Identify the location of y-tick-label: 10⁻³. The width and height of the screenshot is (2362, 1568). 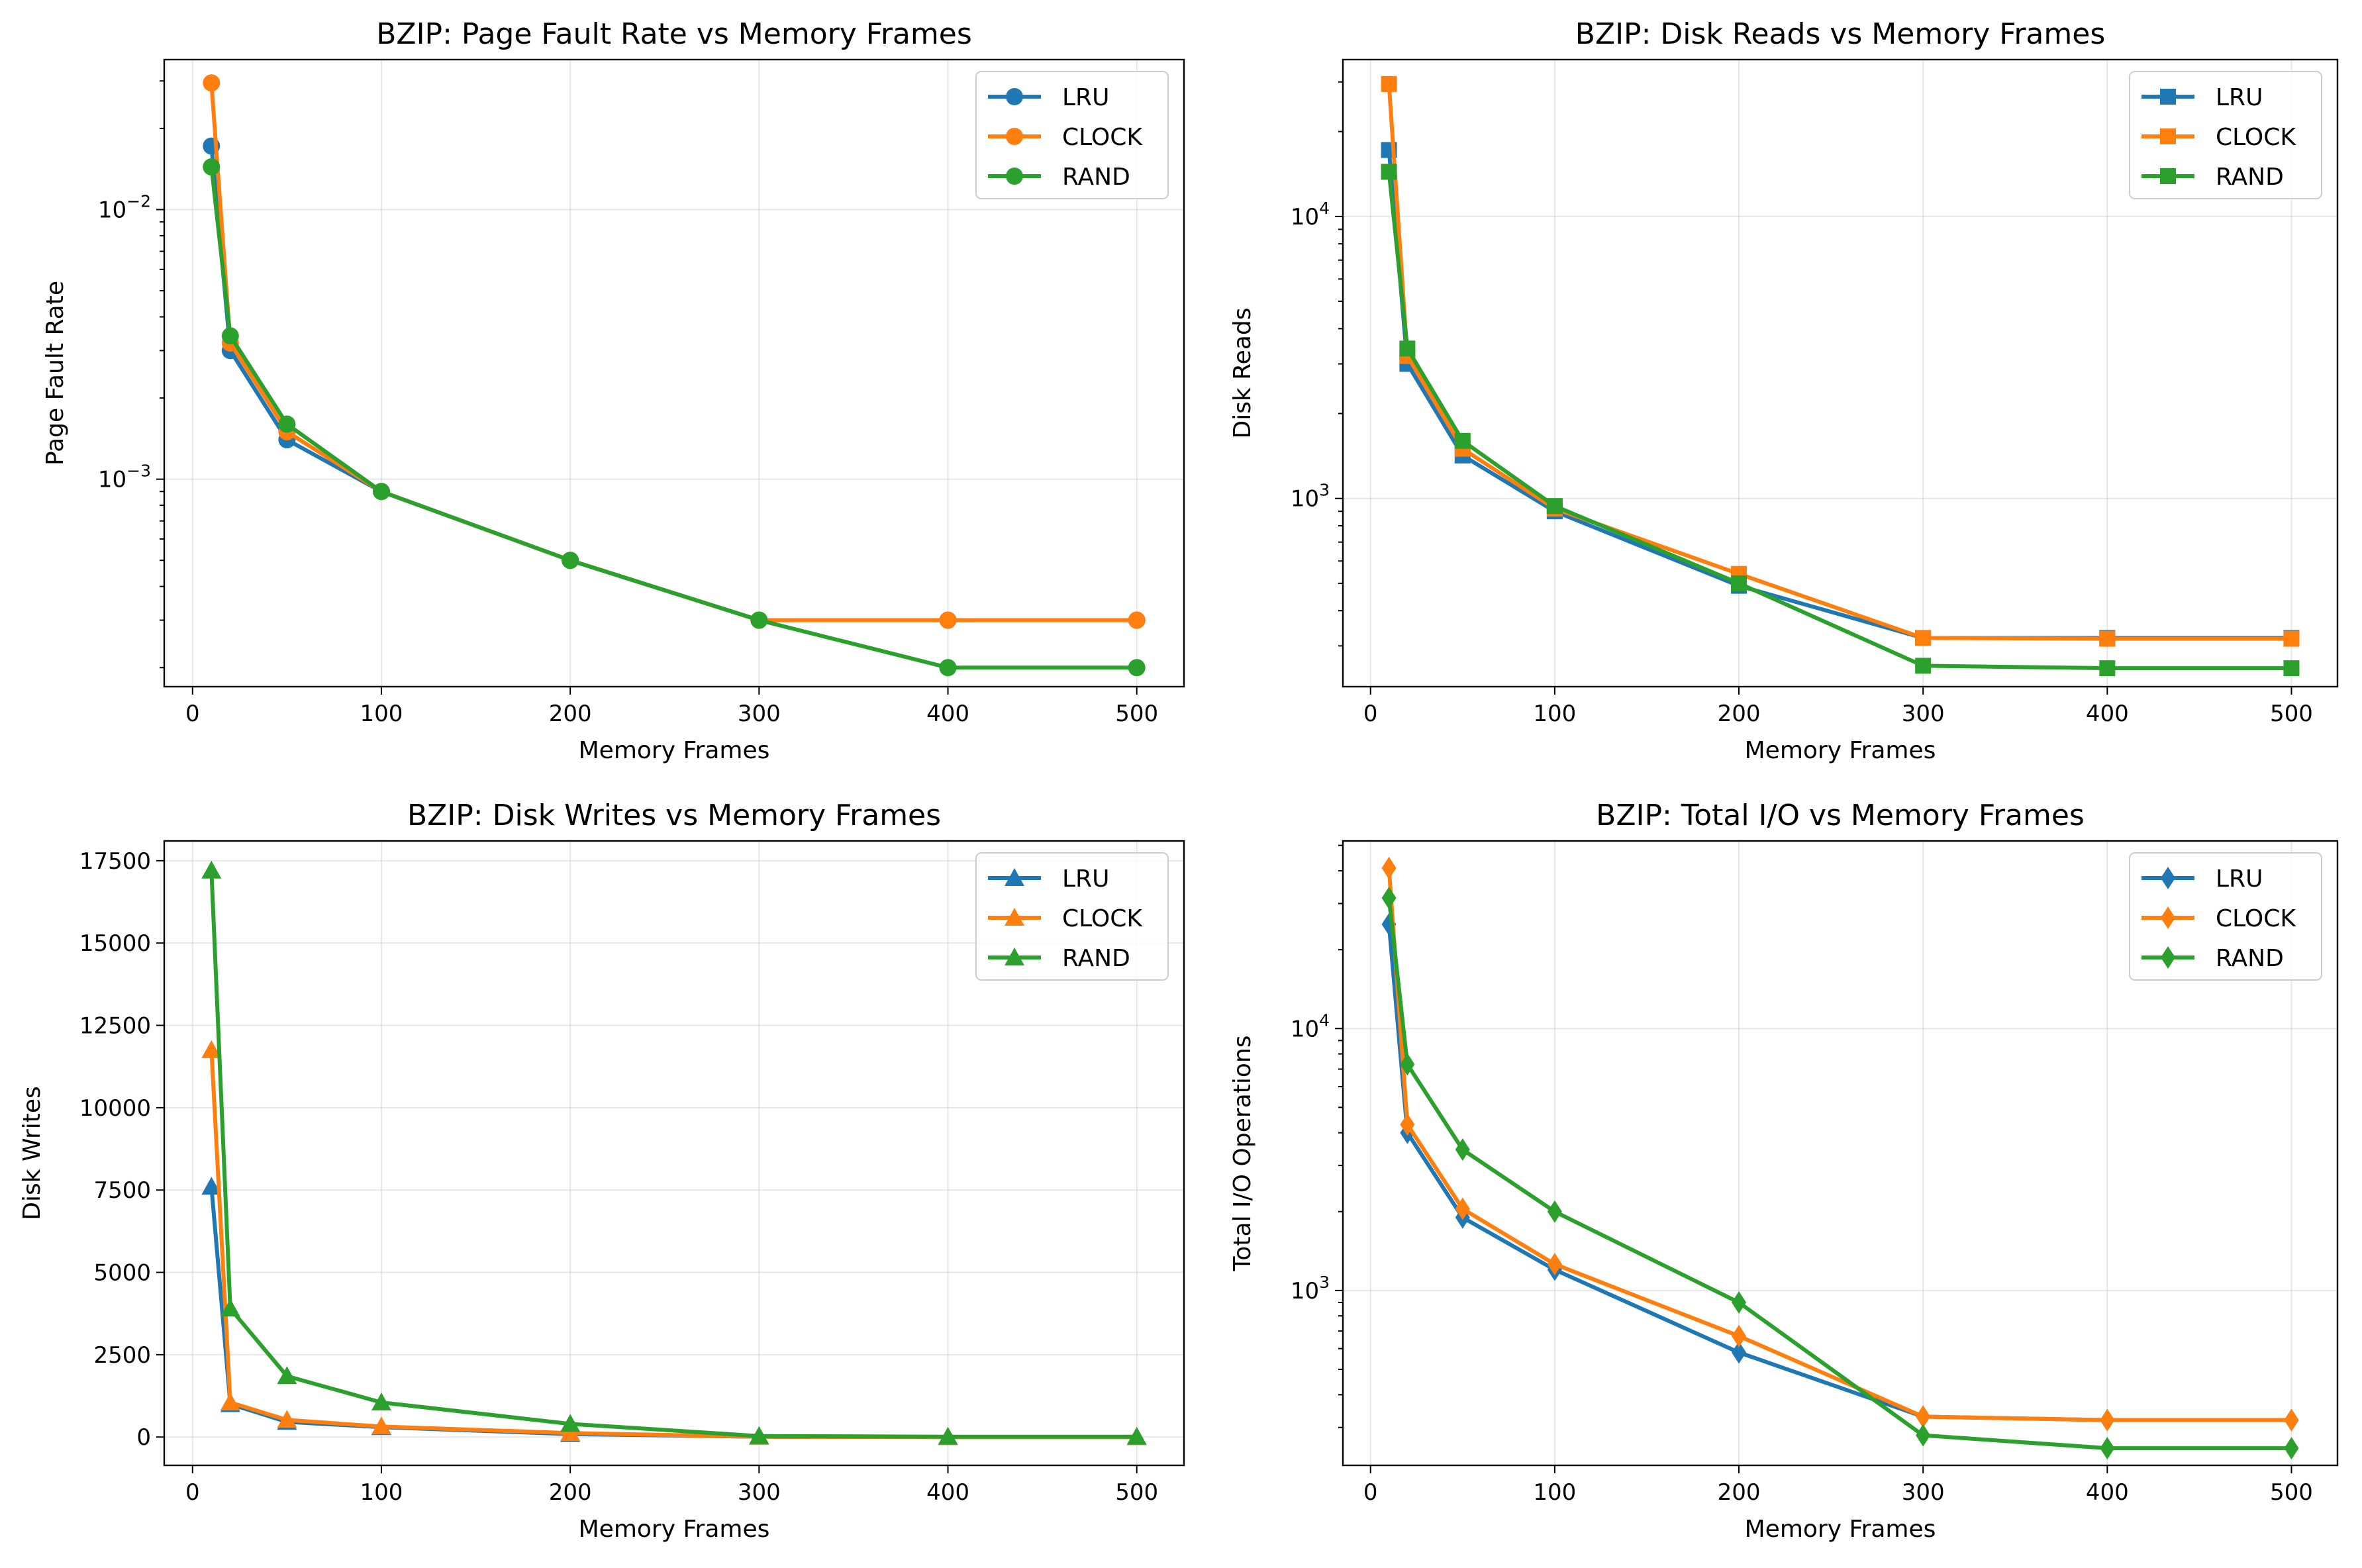
(124, 477).